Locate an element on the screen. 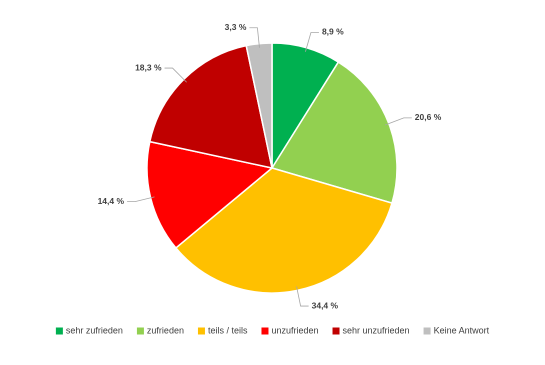 The image size is (545, 365). data-label: 14,4 % is located at coordinates (111, 201).